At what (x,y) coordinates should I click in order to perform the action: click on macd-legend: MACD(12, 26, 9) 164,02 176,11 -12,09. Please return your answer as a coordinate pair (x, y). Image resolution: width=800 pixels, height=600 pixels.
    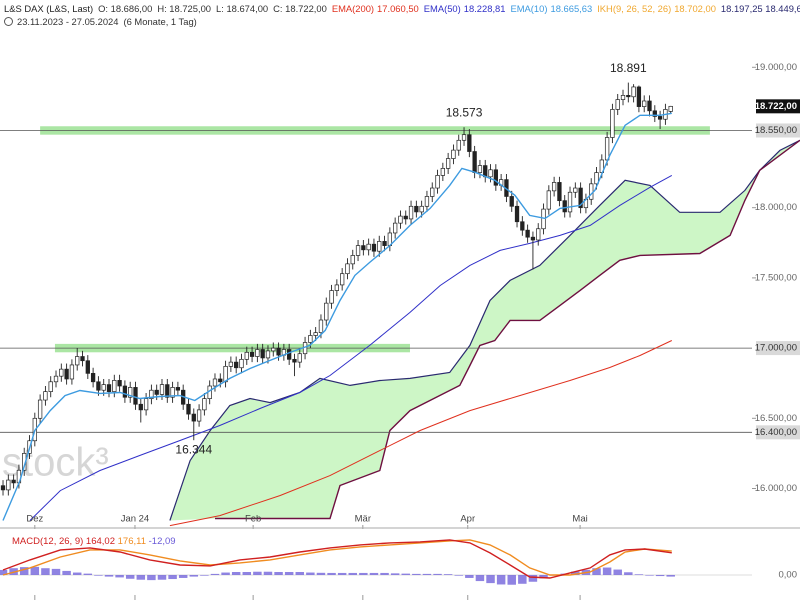
    Looking at the image, I should click on (94, 541).